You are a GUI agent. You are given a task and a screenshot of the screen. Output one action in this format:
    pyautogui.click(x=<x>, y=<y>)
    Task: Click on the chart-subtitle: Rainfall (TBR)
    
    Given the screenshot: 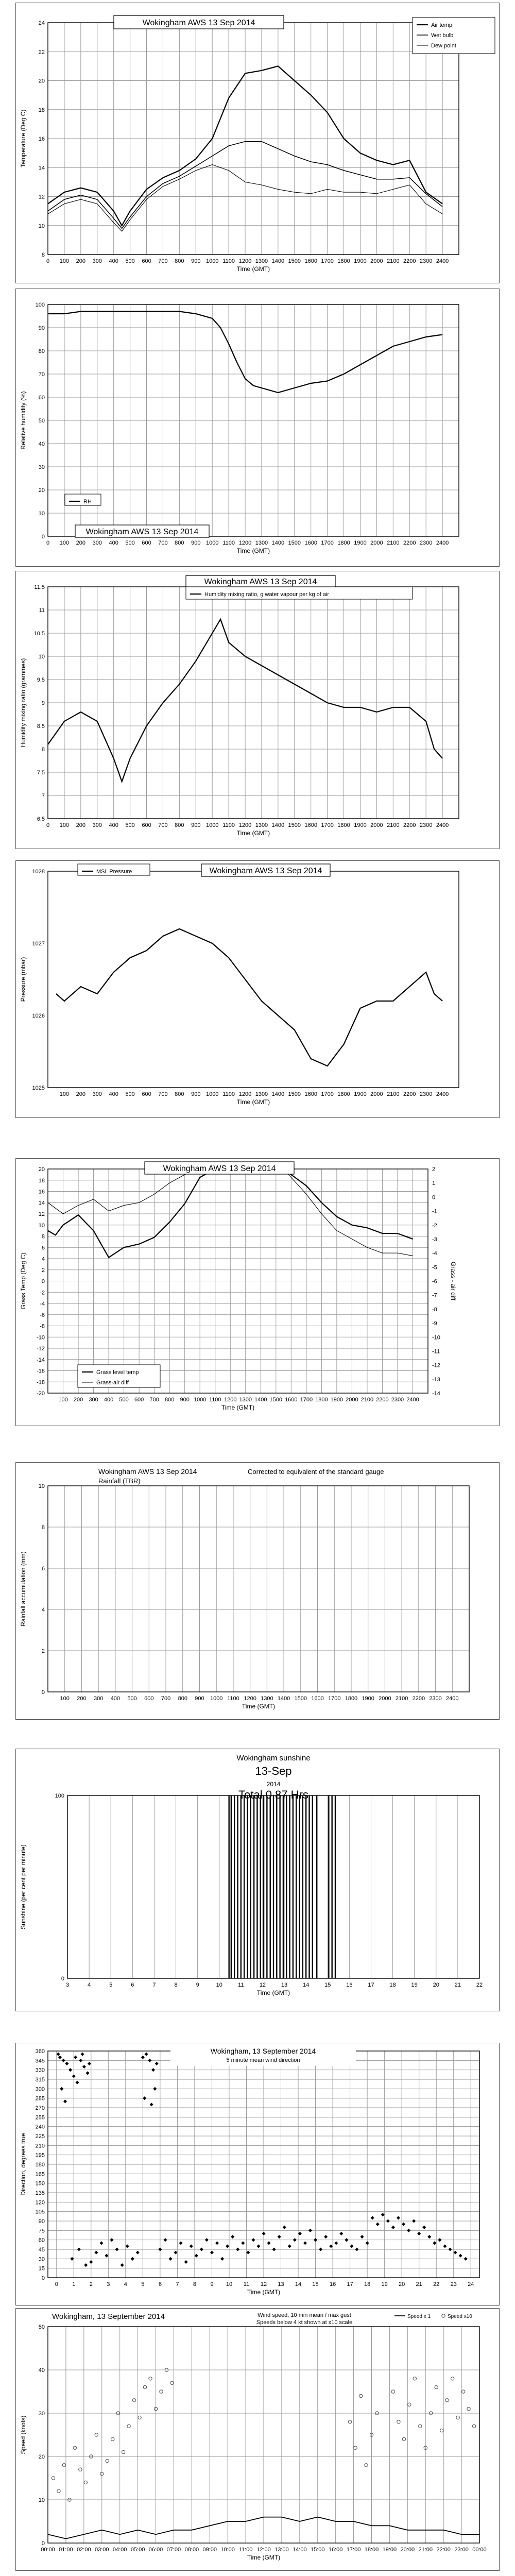 What is the action you would take?
    pyautogui.click(x=120, y=1481)
    